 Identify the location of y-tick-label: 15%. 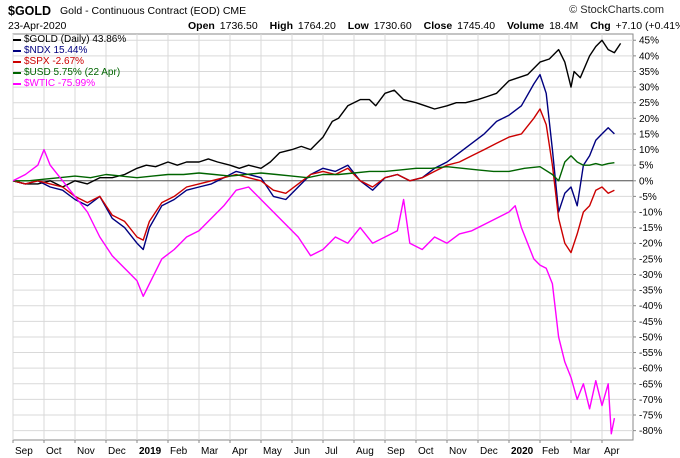
(649, 134).